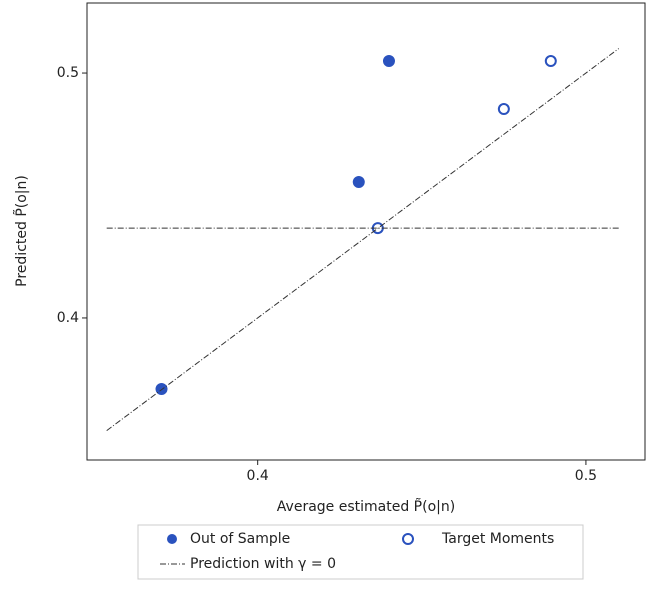 The height and width of the screenshot is (590, 647). What do you see at coordinates (68, 73) in the screenshot?
I see `y-tick-label: 0.5` at bounding box center [68, 73].